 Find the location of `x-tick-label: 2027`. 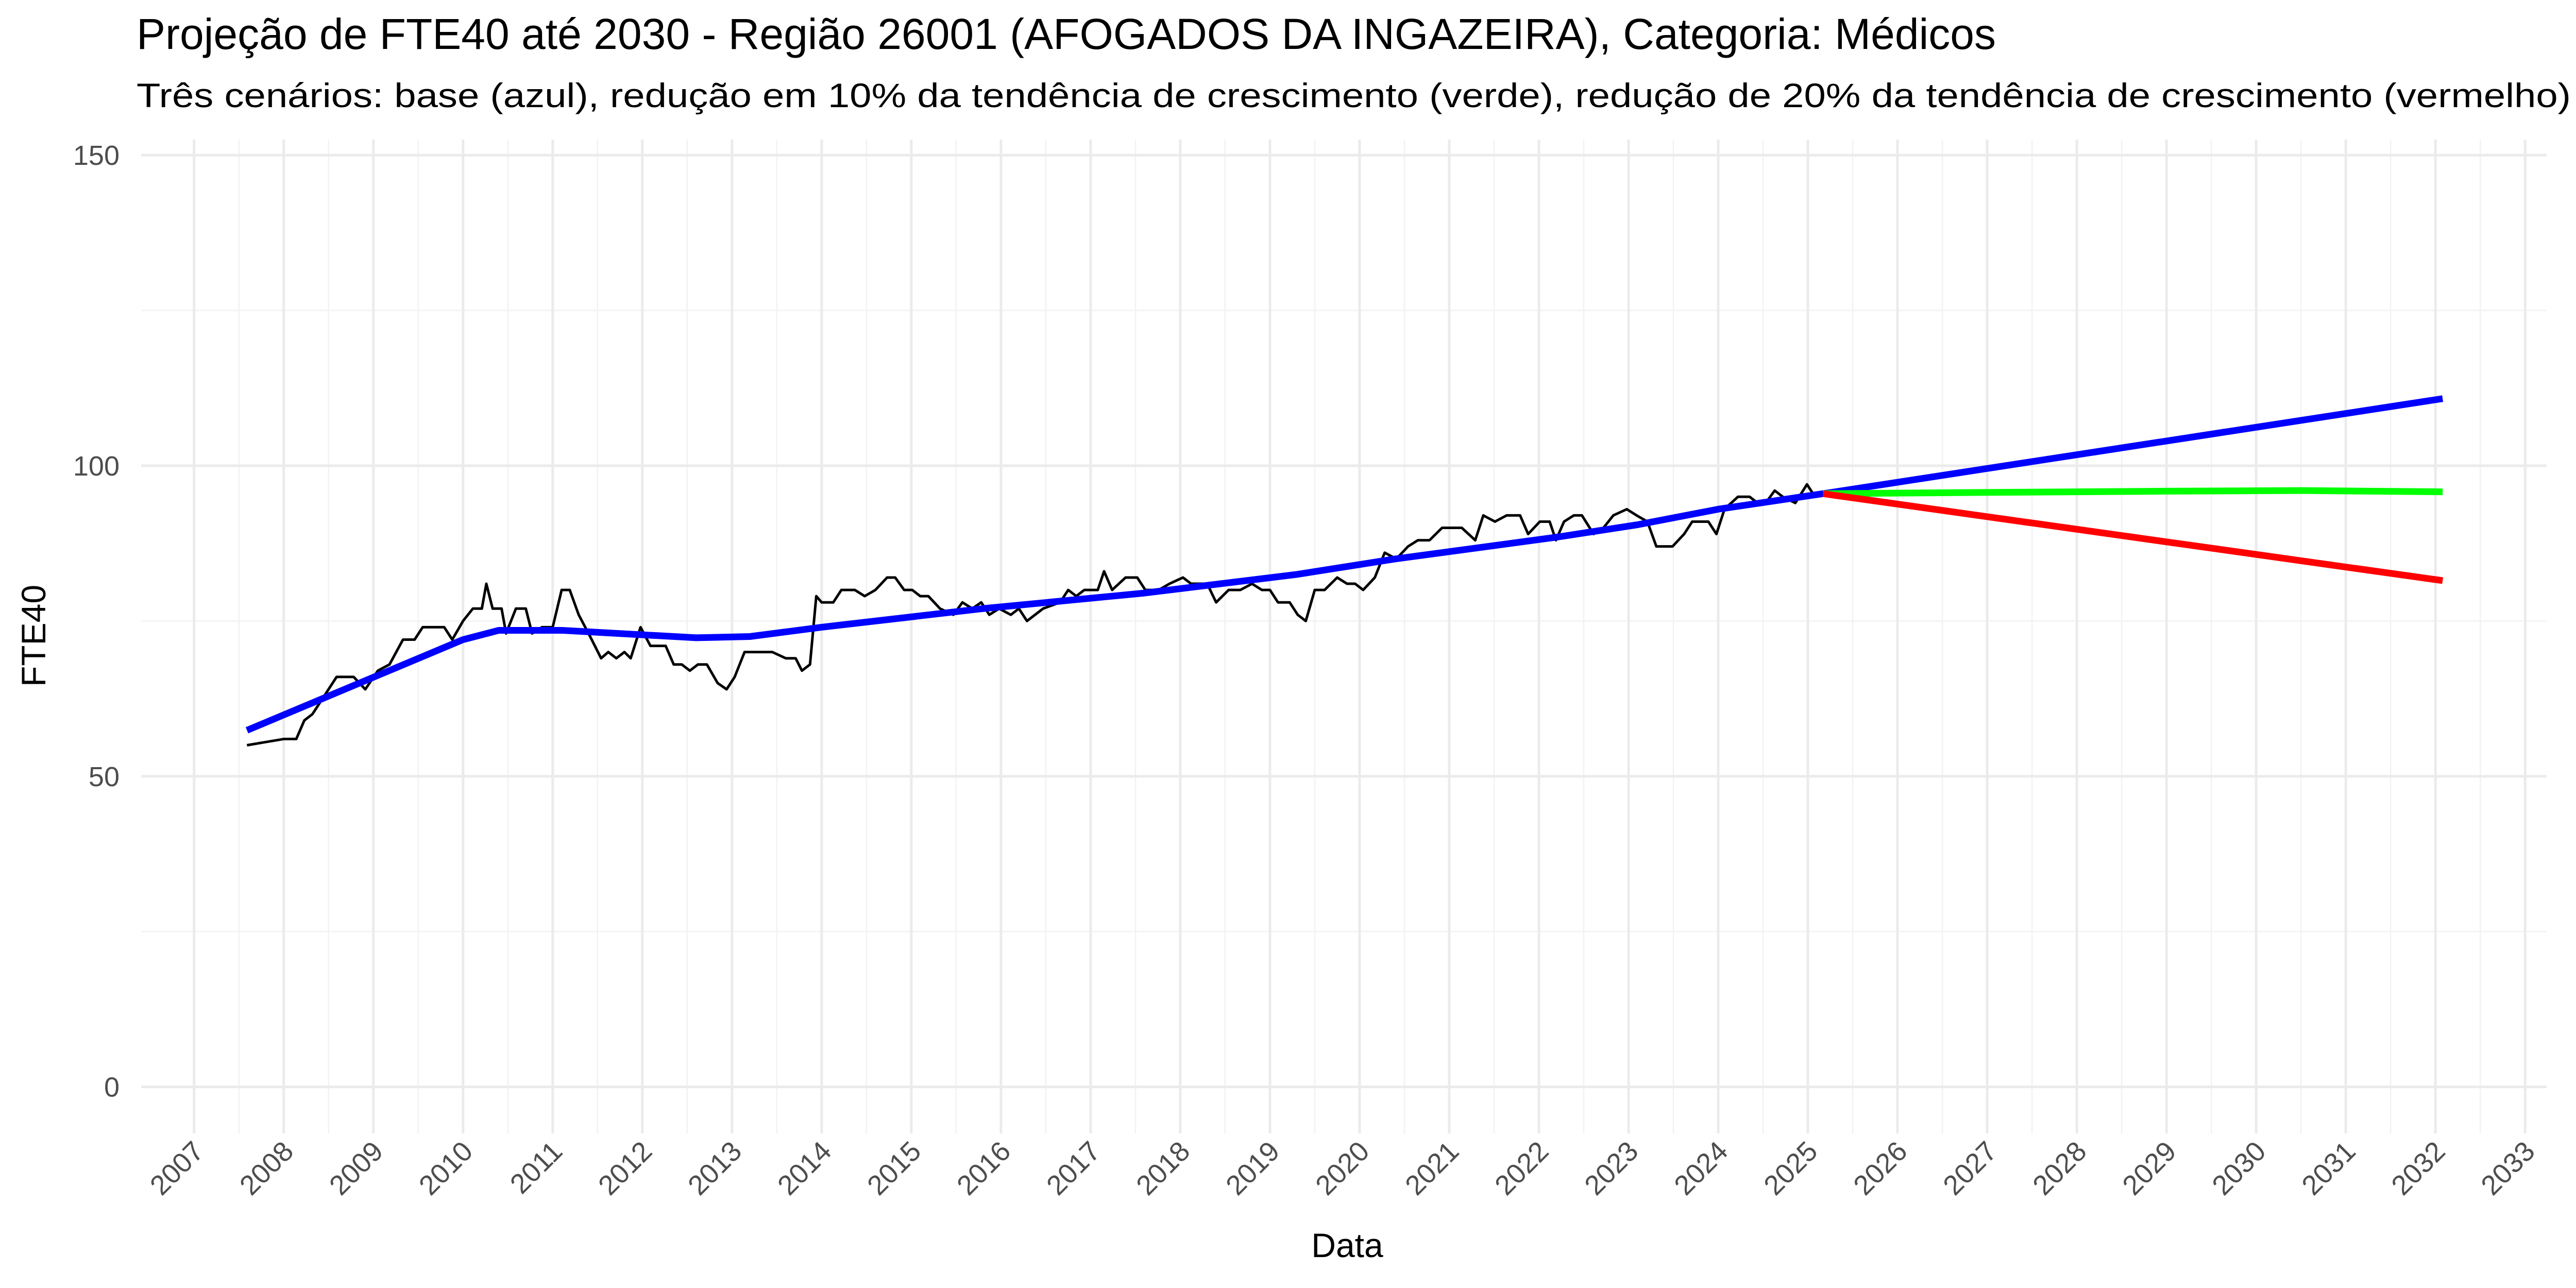

x-tick-label: 2027 is located at coordinates (1970, 1168).